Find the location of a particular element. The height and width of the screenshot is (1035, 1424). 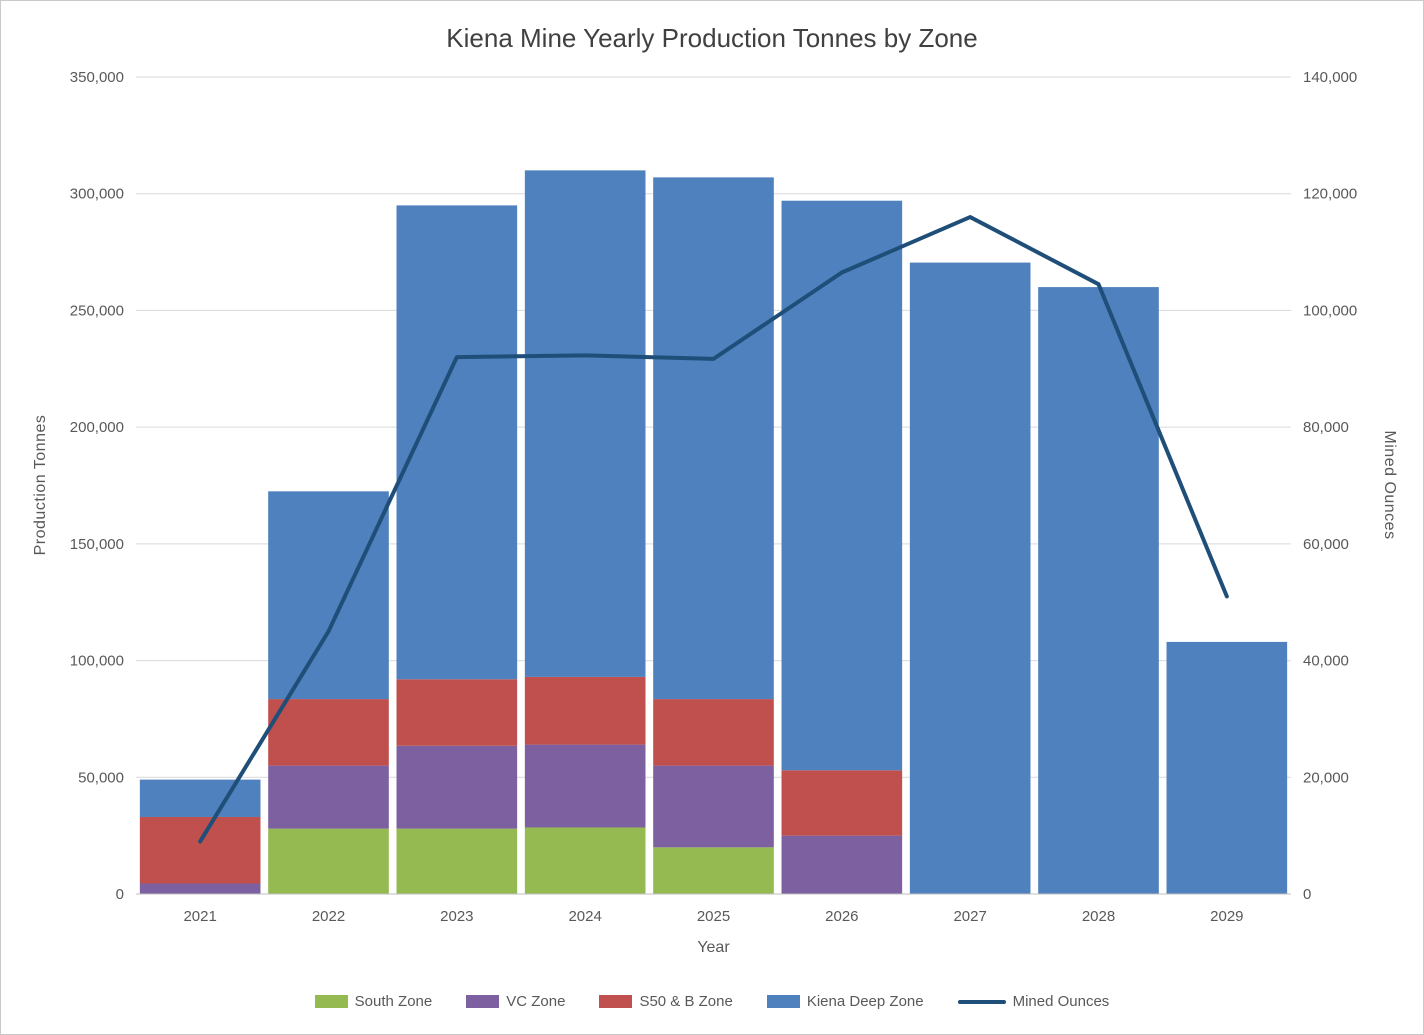

right-axis-tick-label: 40,000 is located at coordinates (1326, 661).